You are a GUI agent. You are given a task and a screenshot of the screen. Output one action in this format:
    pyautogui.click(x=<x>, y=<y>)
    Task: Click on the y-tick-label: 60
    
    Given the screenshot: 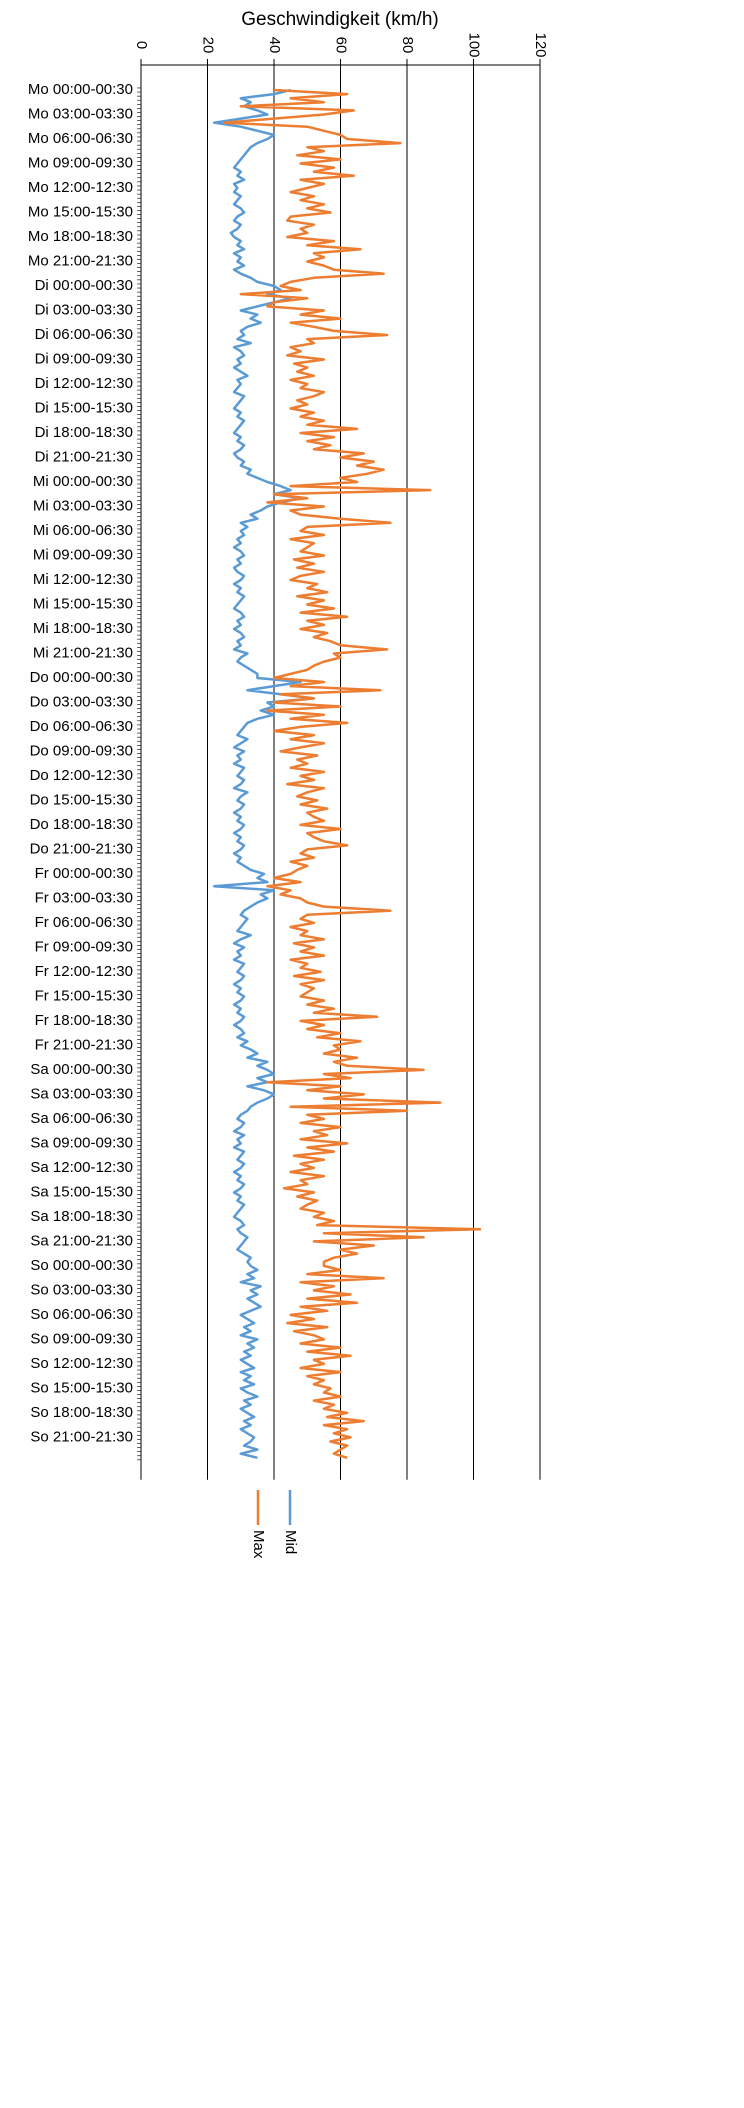 What is the action you would take?
    pyautogui.click(x=341, y=45)
    